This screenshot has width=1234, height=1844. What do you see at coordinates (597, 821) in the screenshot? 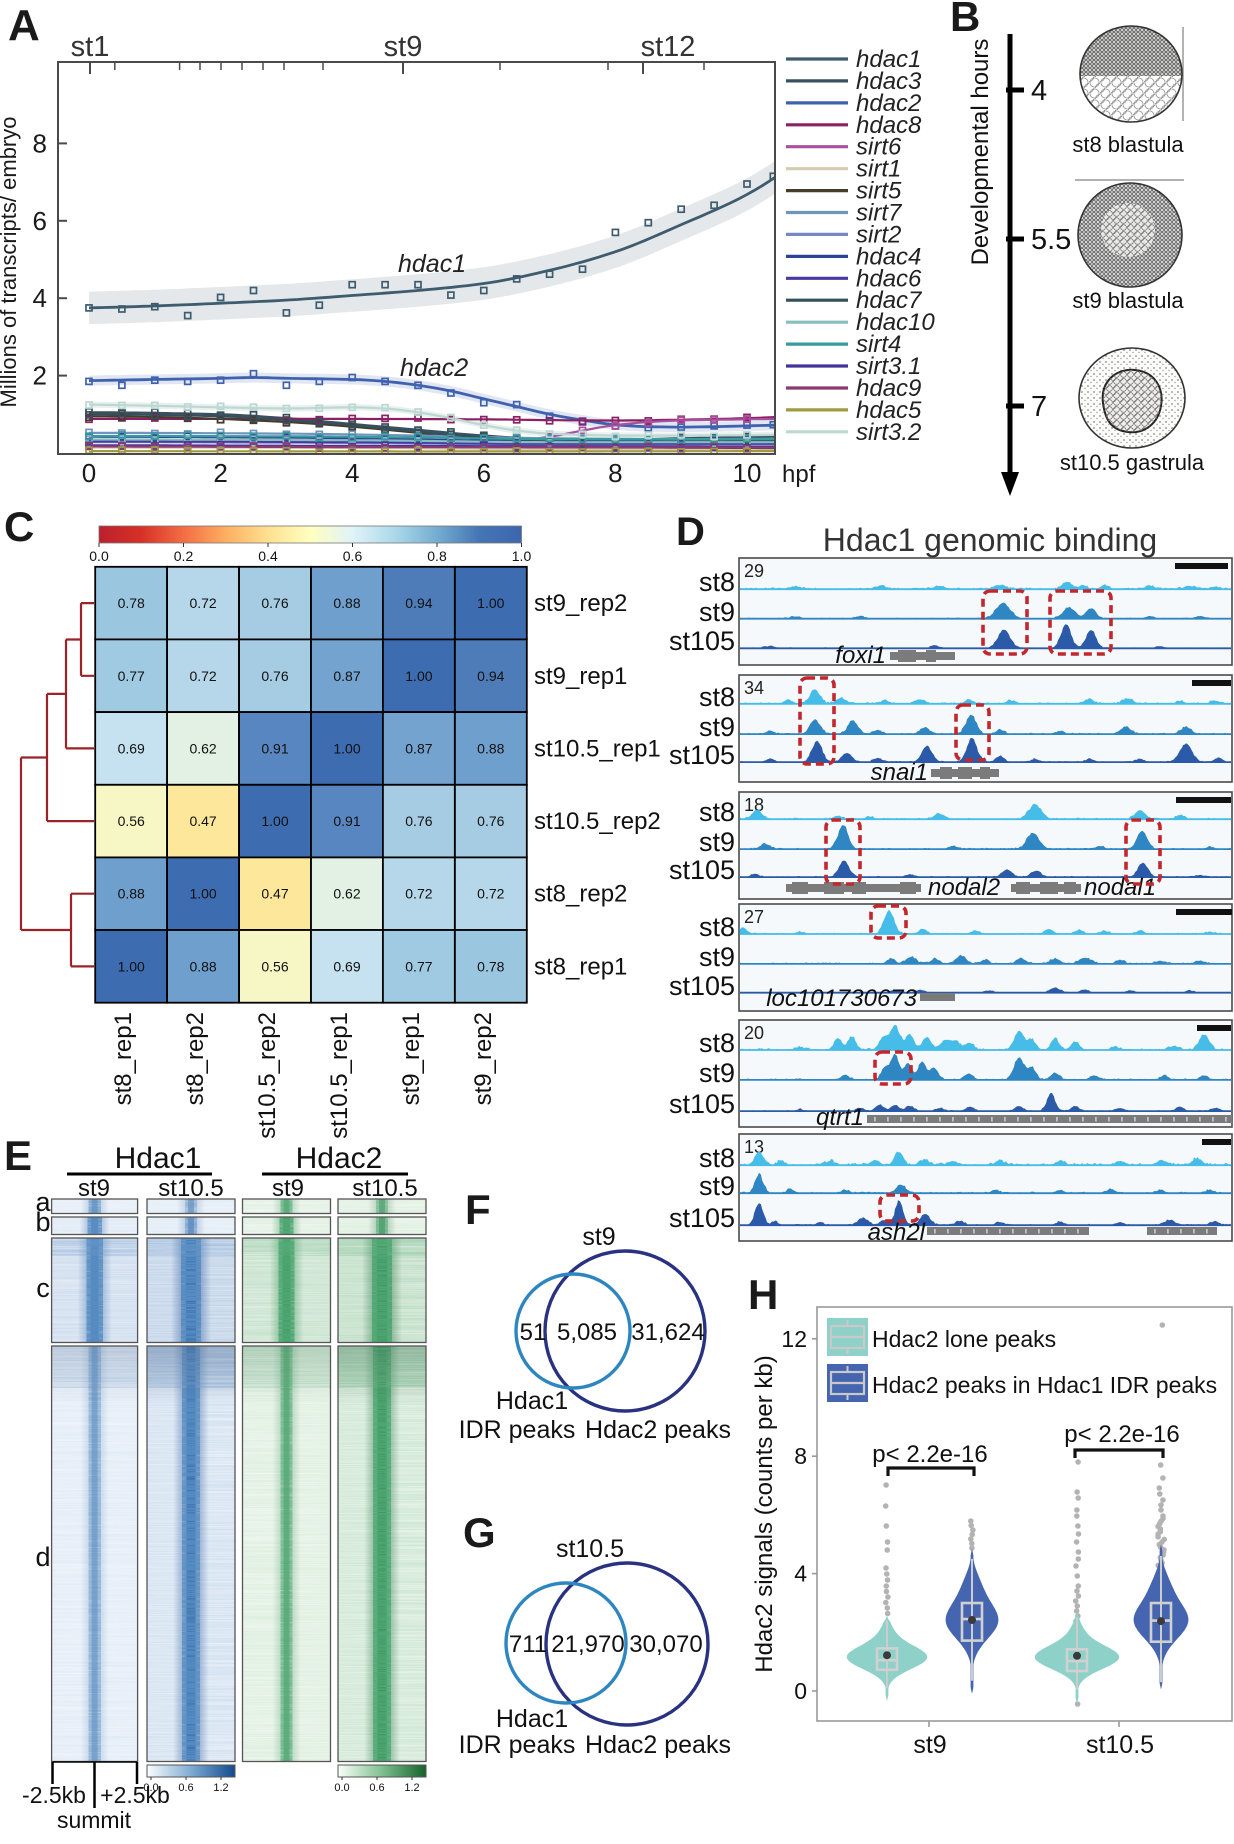
I see `svg-text: st10.5_rep2` at bounding box center [597, 821].